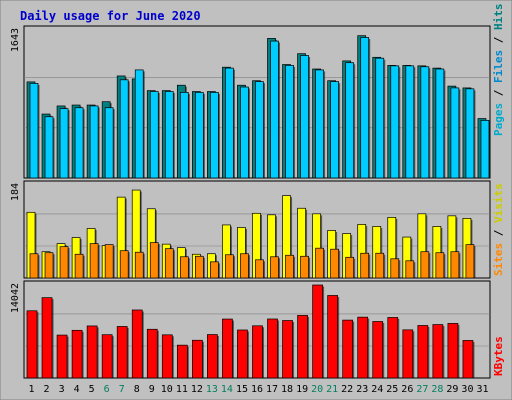 The image size is (512, 400). What do you see at coordinates (227, 389) in the screenshot?
I see `x-tick-label-14: 14` at bounding box center [227, 389].